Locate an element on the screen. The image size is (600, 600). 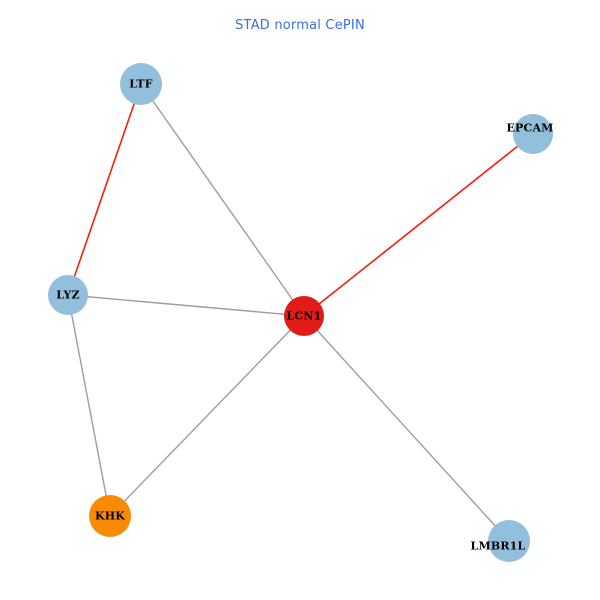
node-epcam is located at coordinates (533, 134).